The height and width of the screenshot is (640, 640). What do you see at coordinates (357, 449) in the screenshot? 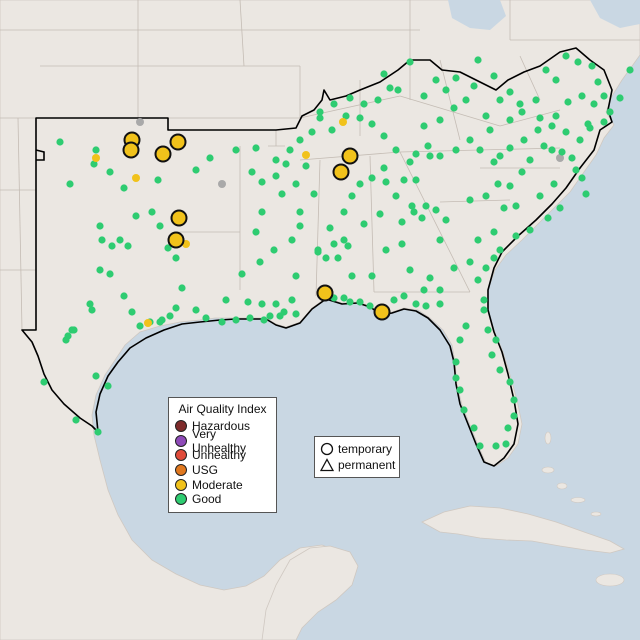
I see `shape-legend-row-temporary: temporary` at bounding box center [357, 449].